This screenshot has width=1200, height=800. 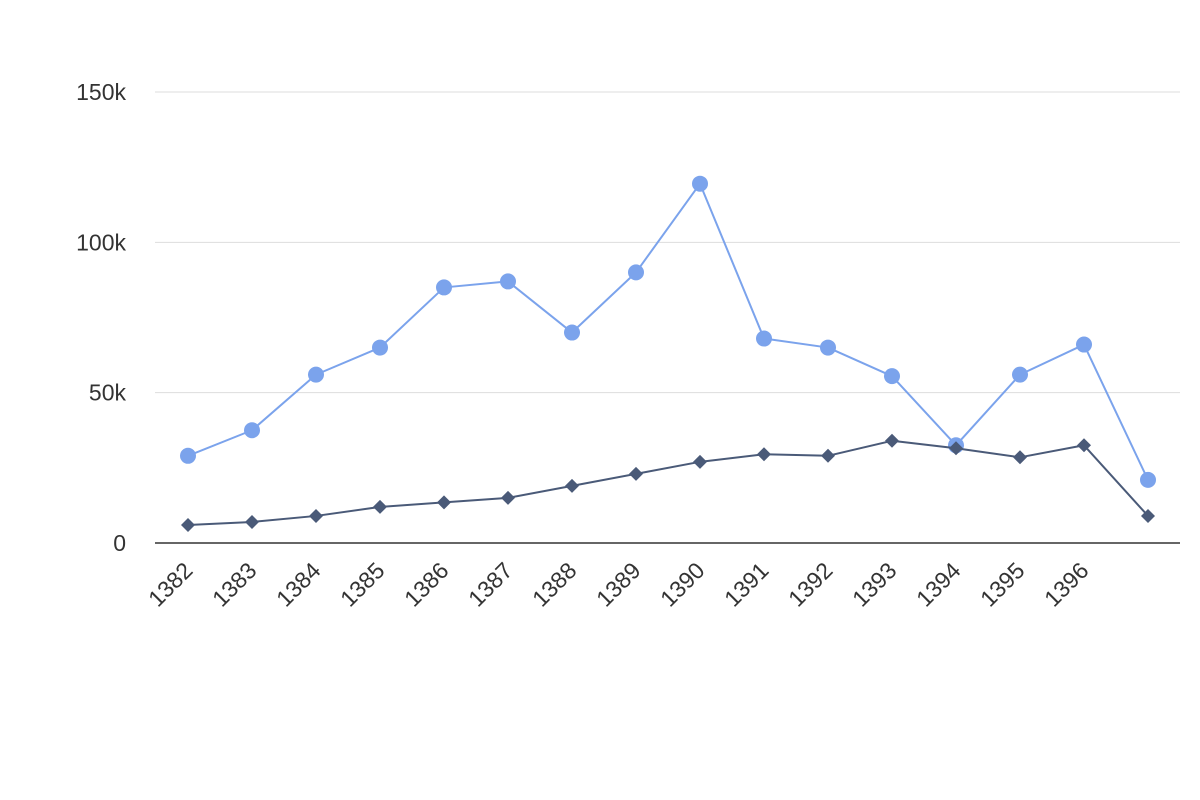 What do you see at coordinates (874, 584) in the screenshot?
I see `x-tick-label: 1393` at bounding box center [874, 584].